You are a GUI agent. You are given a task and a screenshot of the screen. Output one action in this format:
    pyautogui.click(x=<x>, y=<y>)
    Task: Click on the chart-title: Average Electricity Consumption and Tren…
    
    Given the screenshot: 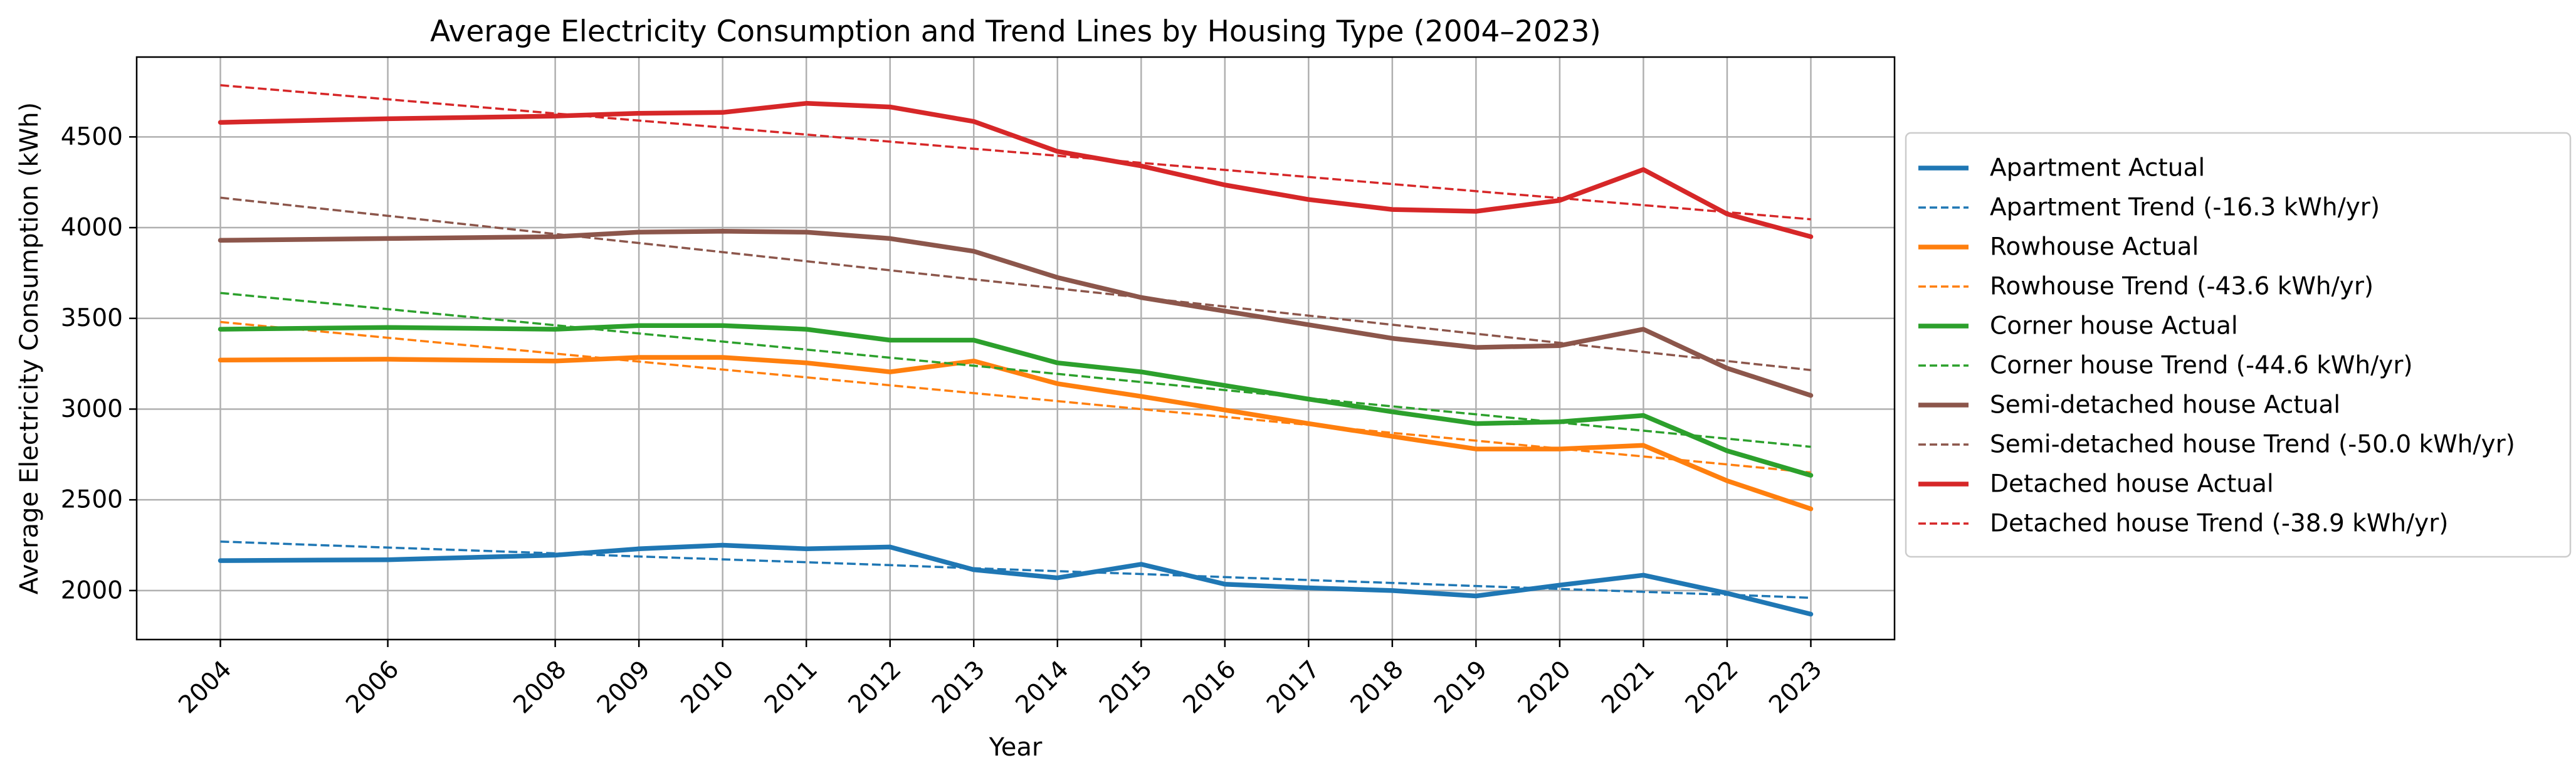 What is the action you would take?
    pyautogui.click(x=1015, y=31)
    